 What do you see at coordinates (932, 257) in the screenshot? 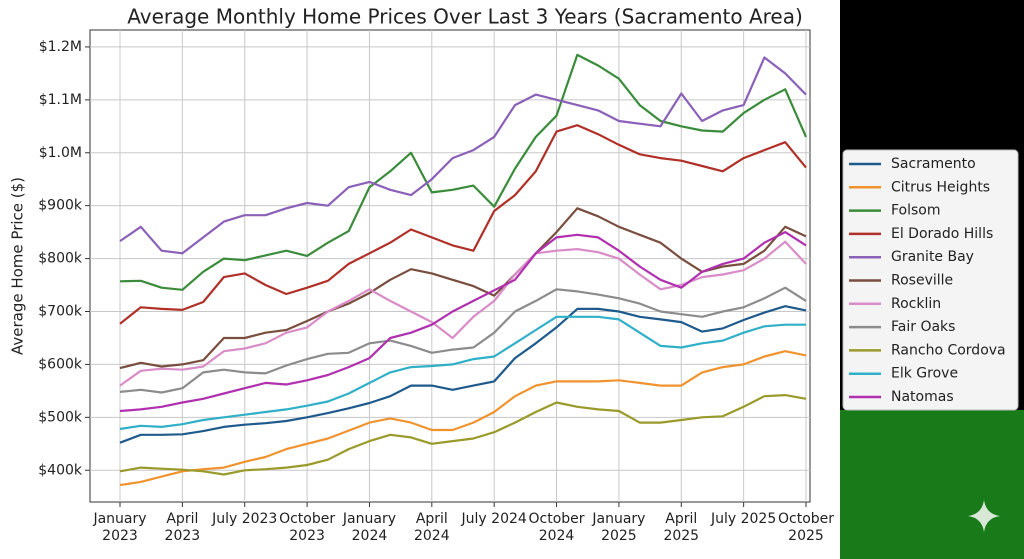
I see `legend-label: Granite Bay` at bounding box center [932, 257].